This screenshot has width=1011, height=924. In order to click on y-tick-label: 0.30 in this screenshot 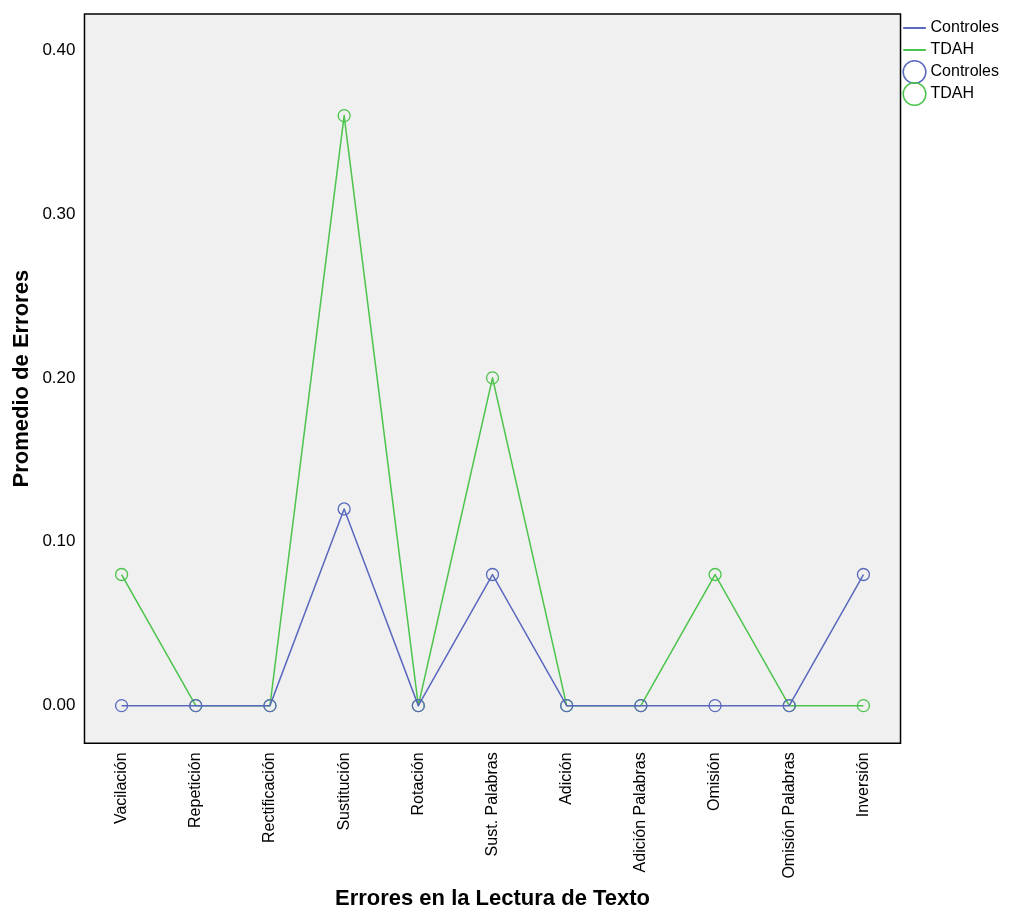, I will do `click(59, 213)`.